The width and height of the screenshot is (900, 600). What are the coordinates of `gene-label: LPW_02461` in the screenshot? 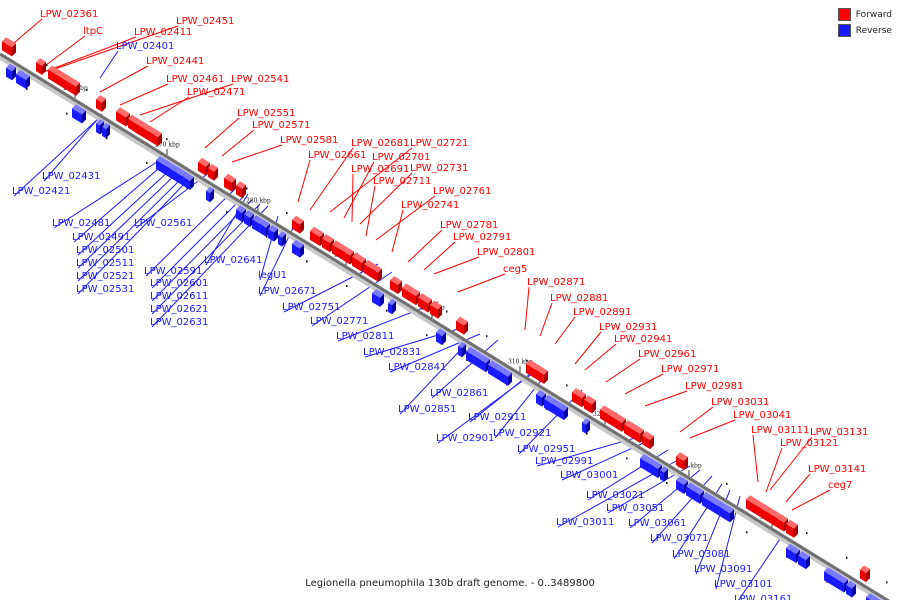 It's located at (195, 79).